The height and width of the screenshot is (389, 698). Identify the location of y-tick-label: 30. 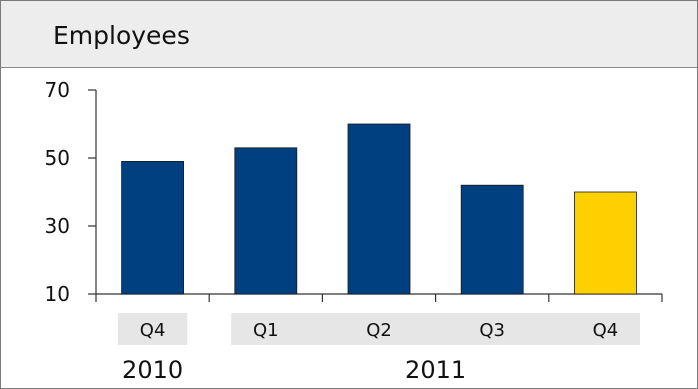
(57, 226).